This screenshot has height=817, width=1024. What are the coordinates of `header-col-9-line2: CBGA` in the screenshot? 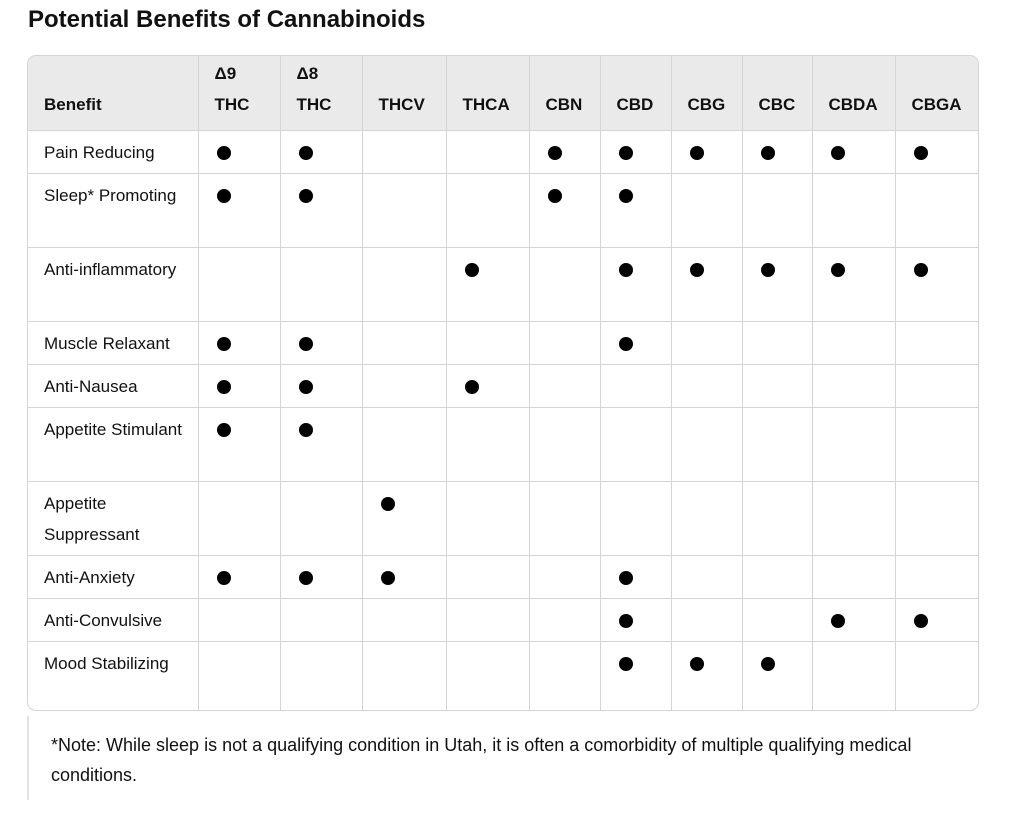 It's located at (936, 104).